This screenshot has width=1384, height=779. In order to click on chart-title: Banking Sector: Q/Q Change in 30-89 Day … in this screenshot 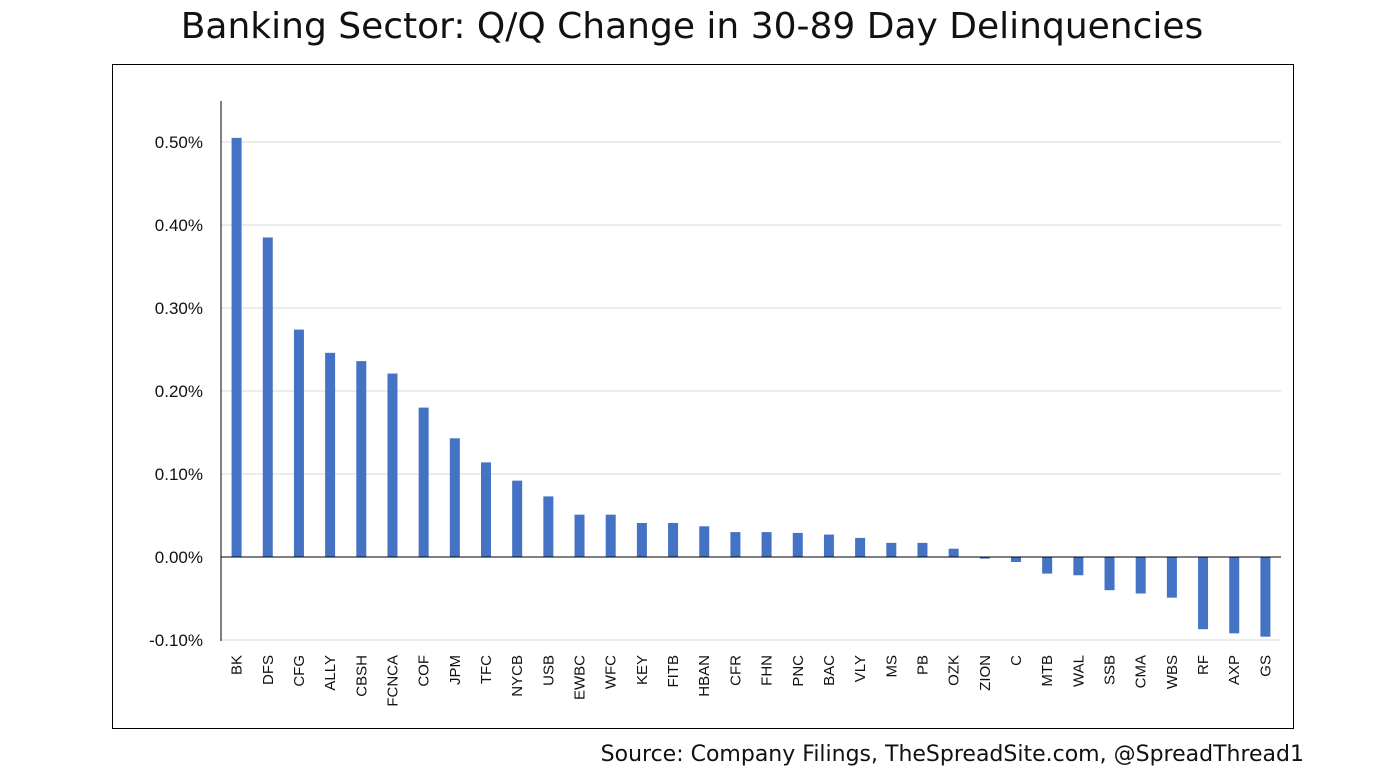, I will do `click(692, 26)`.